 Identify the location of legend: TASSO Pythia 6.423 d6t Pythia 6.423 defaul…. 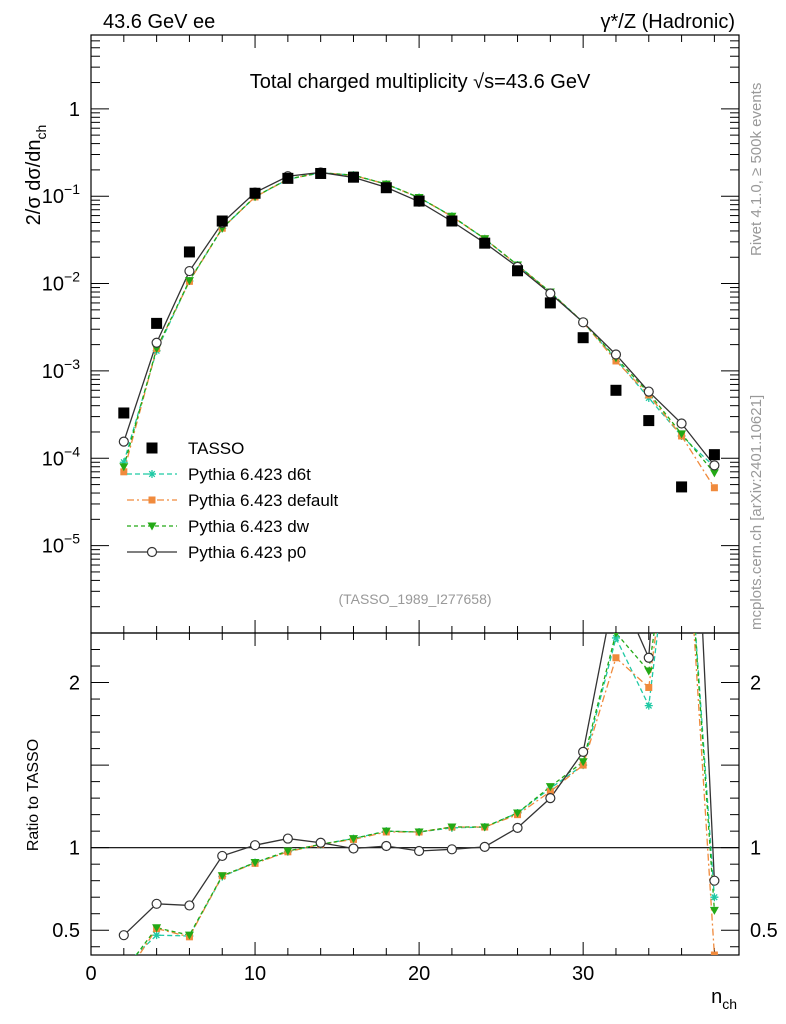
(233, 500).